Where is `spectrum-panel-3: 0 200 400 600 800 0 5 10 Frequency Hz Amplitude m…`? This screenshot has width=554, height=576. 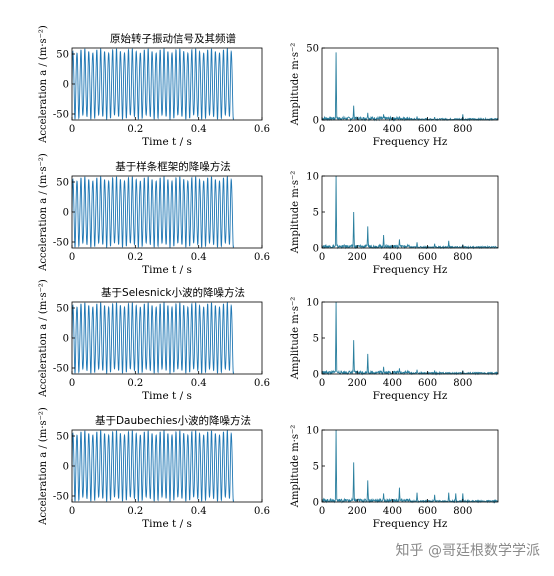
spectrum-panel-3: 0 200 400 600 800 0 5 10 Frequency Hz Amplitude m… is located at coordinates (394, 349).